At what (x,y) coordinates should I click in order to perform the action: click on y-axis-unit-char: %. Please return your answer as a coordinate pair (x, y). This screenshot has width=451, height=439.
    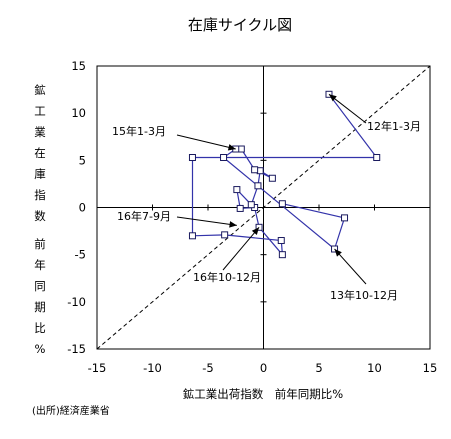
    Looking at the image, I should click on (40, 349).